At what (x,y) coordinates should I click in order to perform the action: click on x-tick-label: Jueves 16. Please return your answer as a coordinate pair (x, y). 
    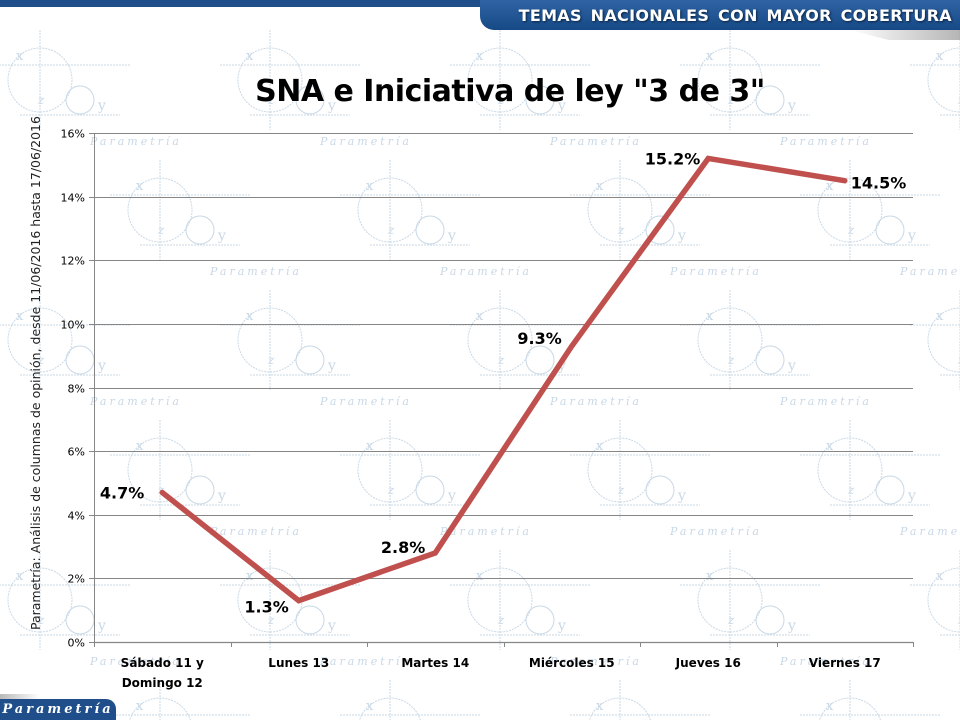
    Looking at the image, I should click on (708, 663).